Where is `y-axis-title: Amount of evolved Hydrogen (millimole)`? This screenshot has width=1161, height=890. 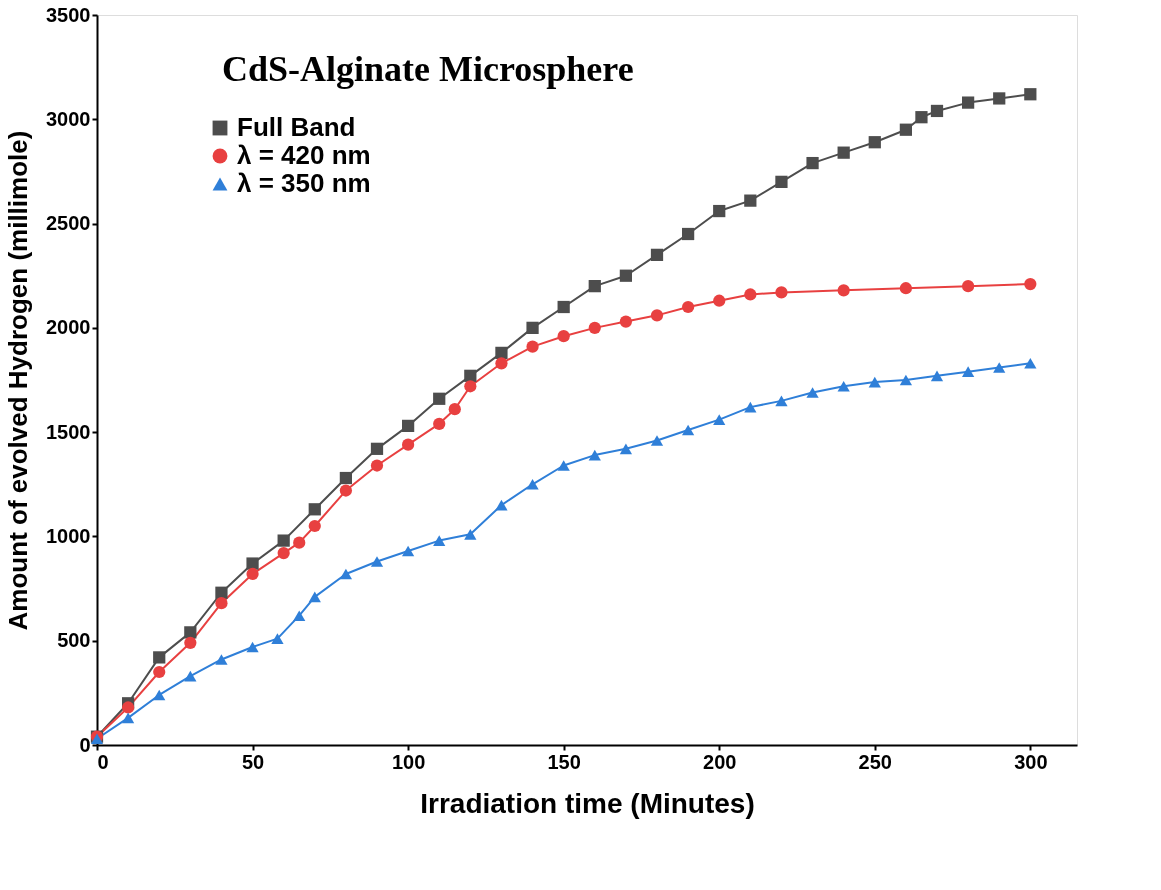 y-axis-title: Amount of evolved Hydrogen (millimole) is located at coordinates (18, 380).